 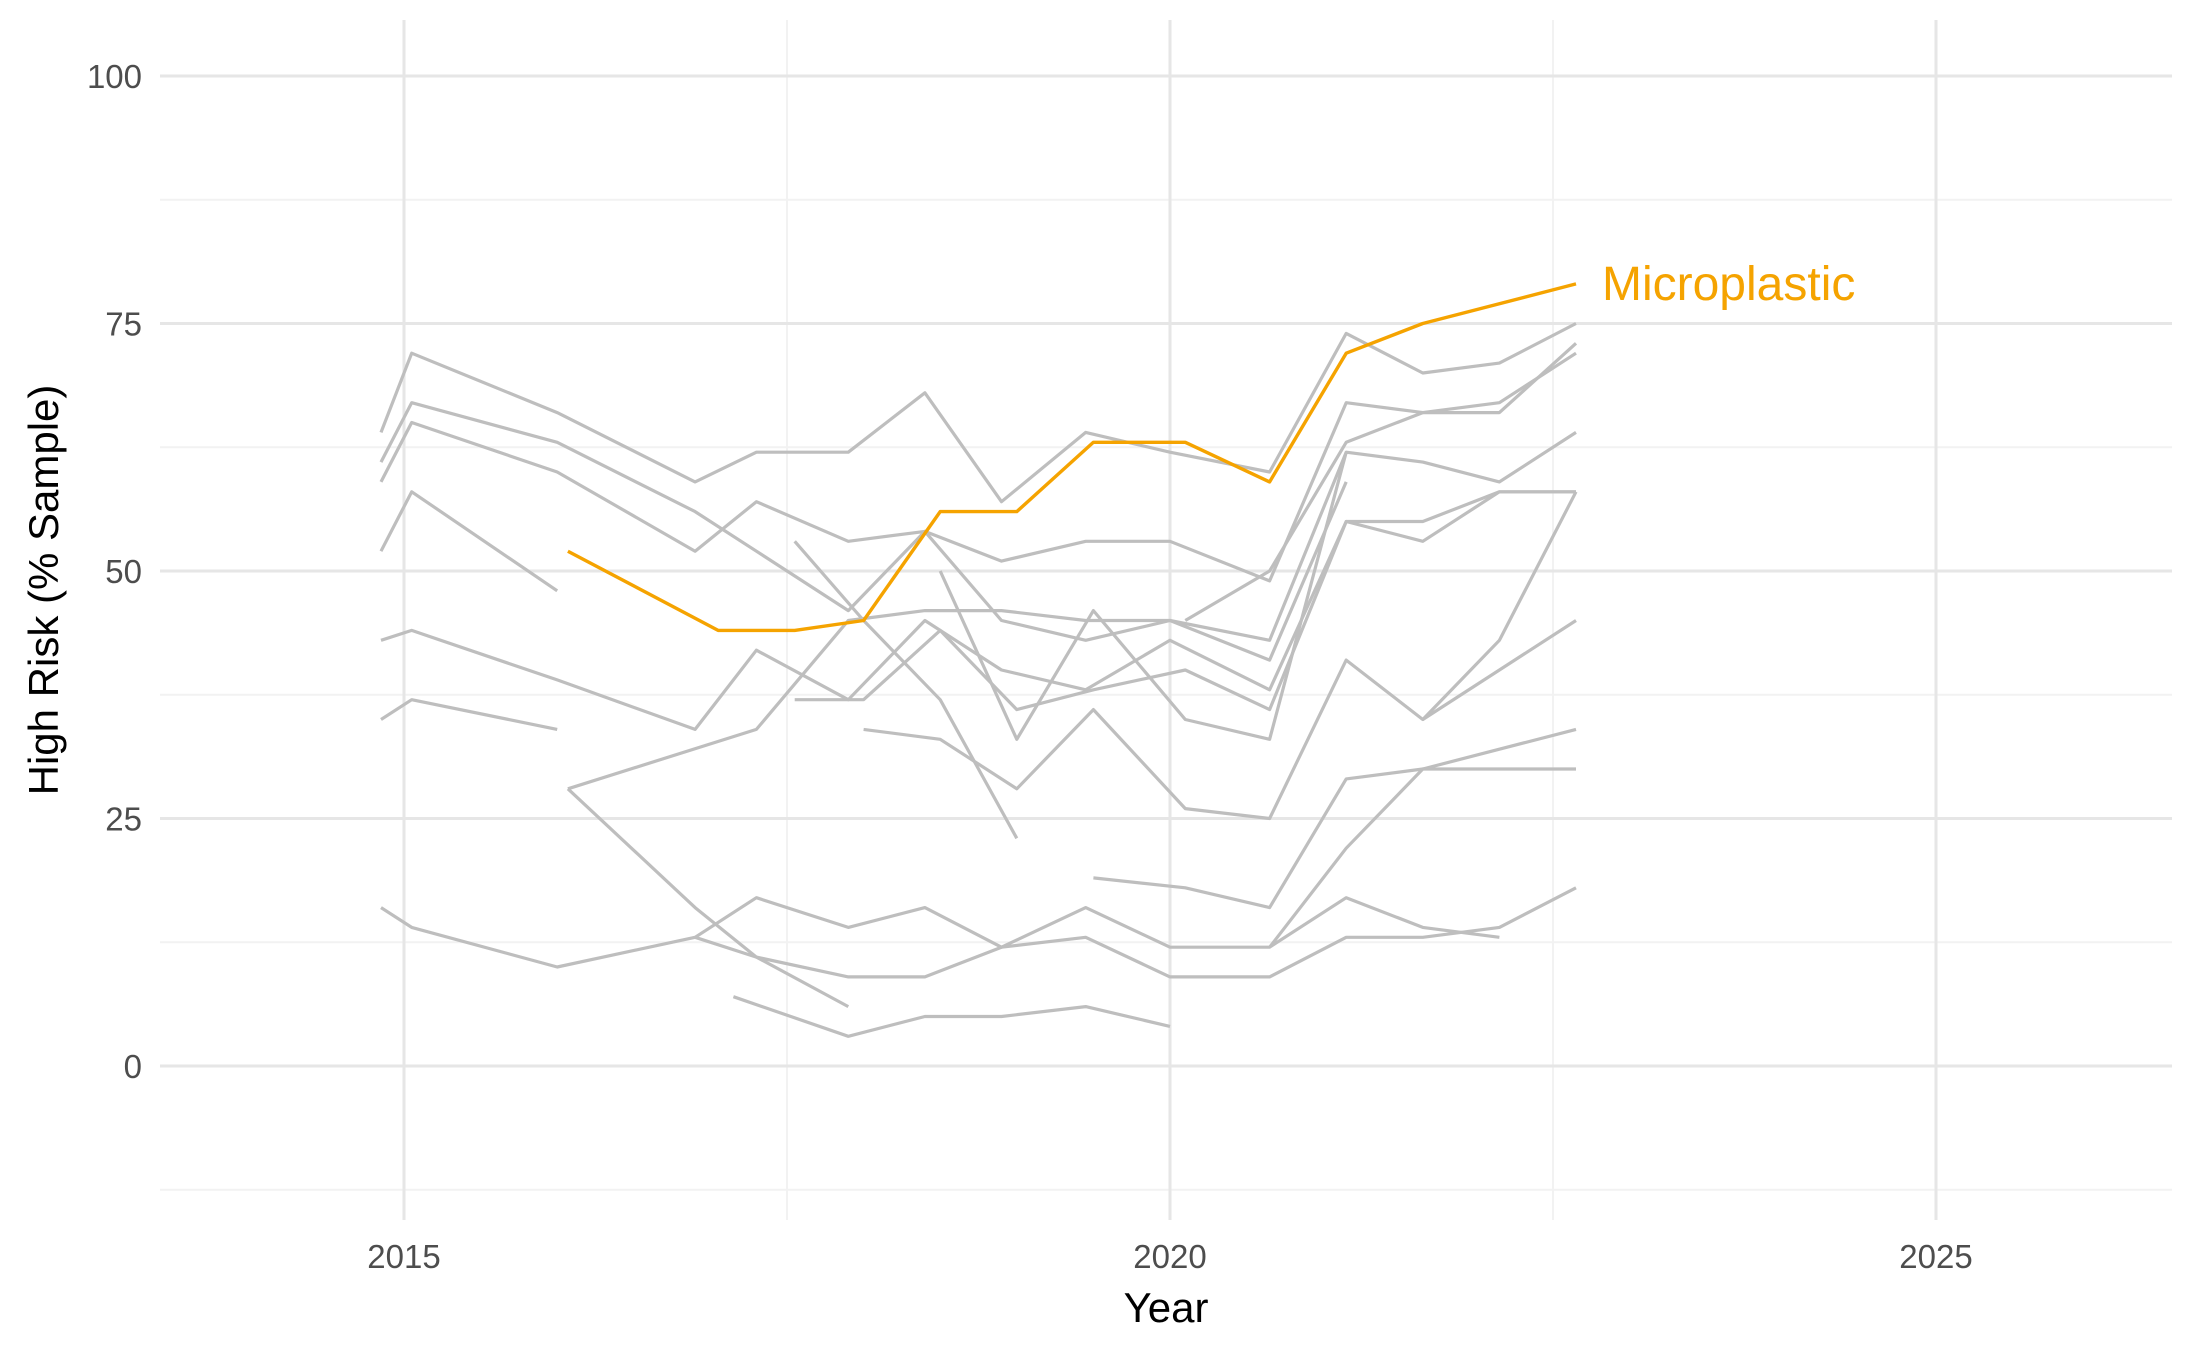 What do you see at coordinates (1728, 284) in the screenshot?
I see `series-label-microplastic: Microplastic` at bounding box center [1728, 284].